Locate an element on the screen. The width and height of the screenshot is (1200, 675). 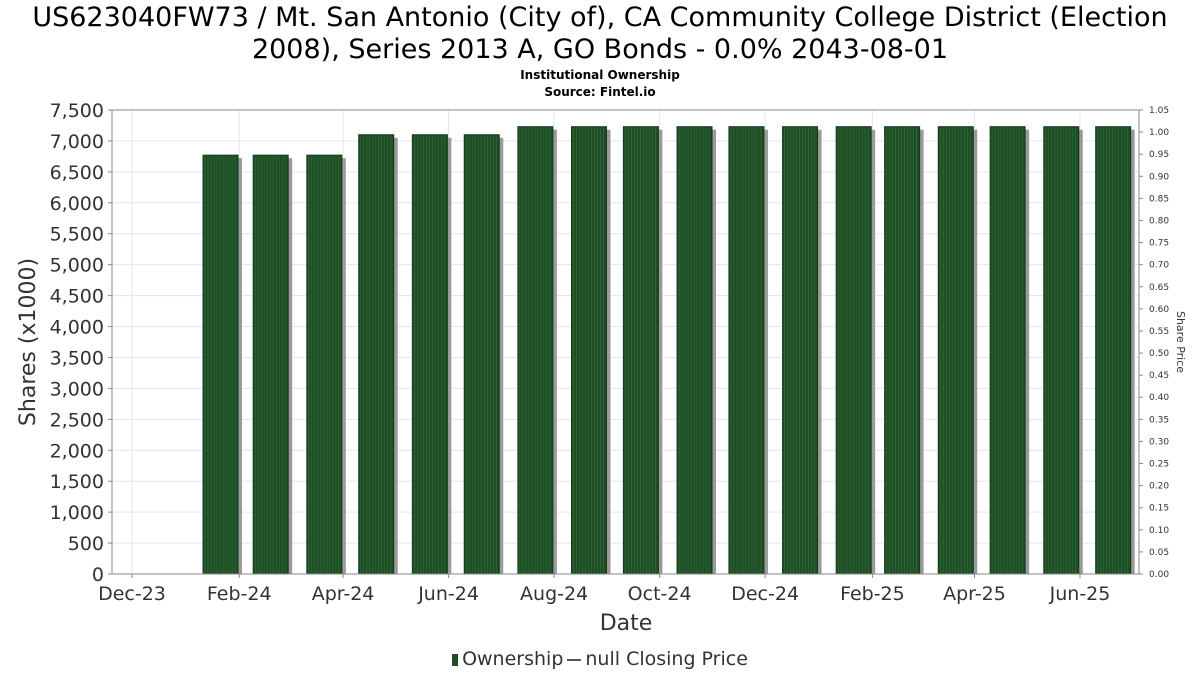
y2-tick-label: 0.45 is located at coordinates (1159, 376).